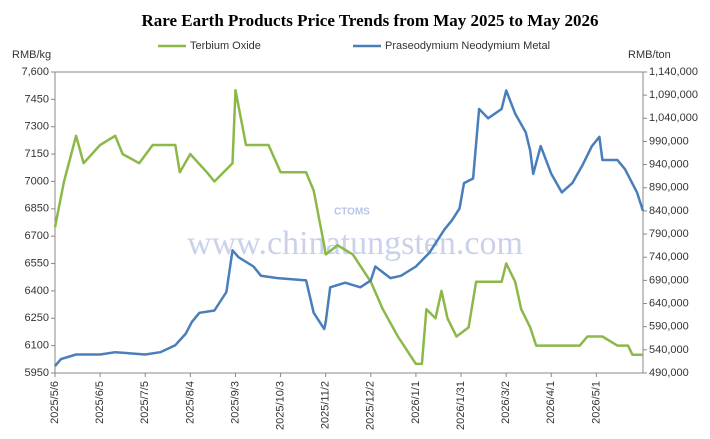 The image size is (710, 439). What do you see at coordinates (669, 373) in the screenshot?
I see `y2-tick-label: 490,000` at bounding box center [669, 373].